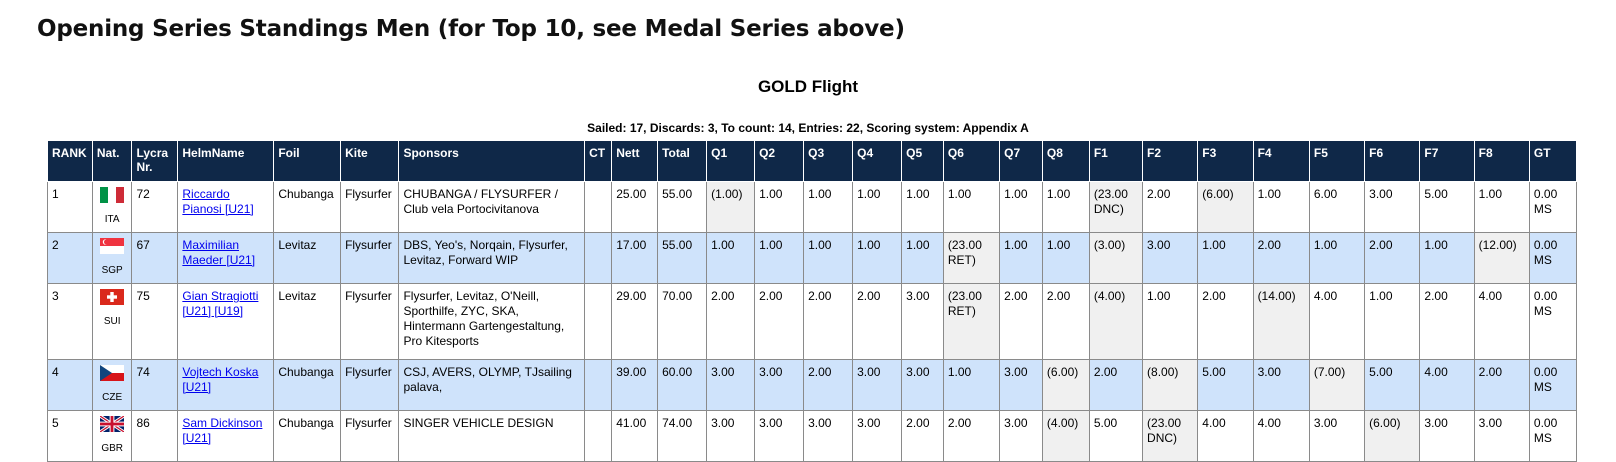 The width and height of the screenshot is (1616, 462). What do you see at coordinates (218, 201) in the screenshot?
I see `helm-name-link: Riccardo Pianosi [U21]` at bounding box center [218, 201].